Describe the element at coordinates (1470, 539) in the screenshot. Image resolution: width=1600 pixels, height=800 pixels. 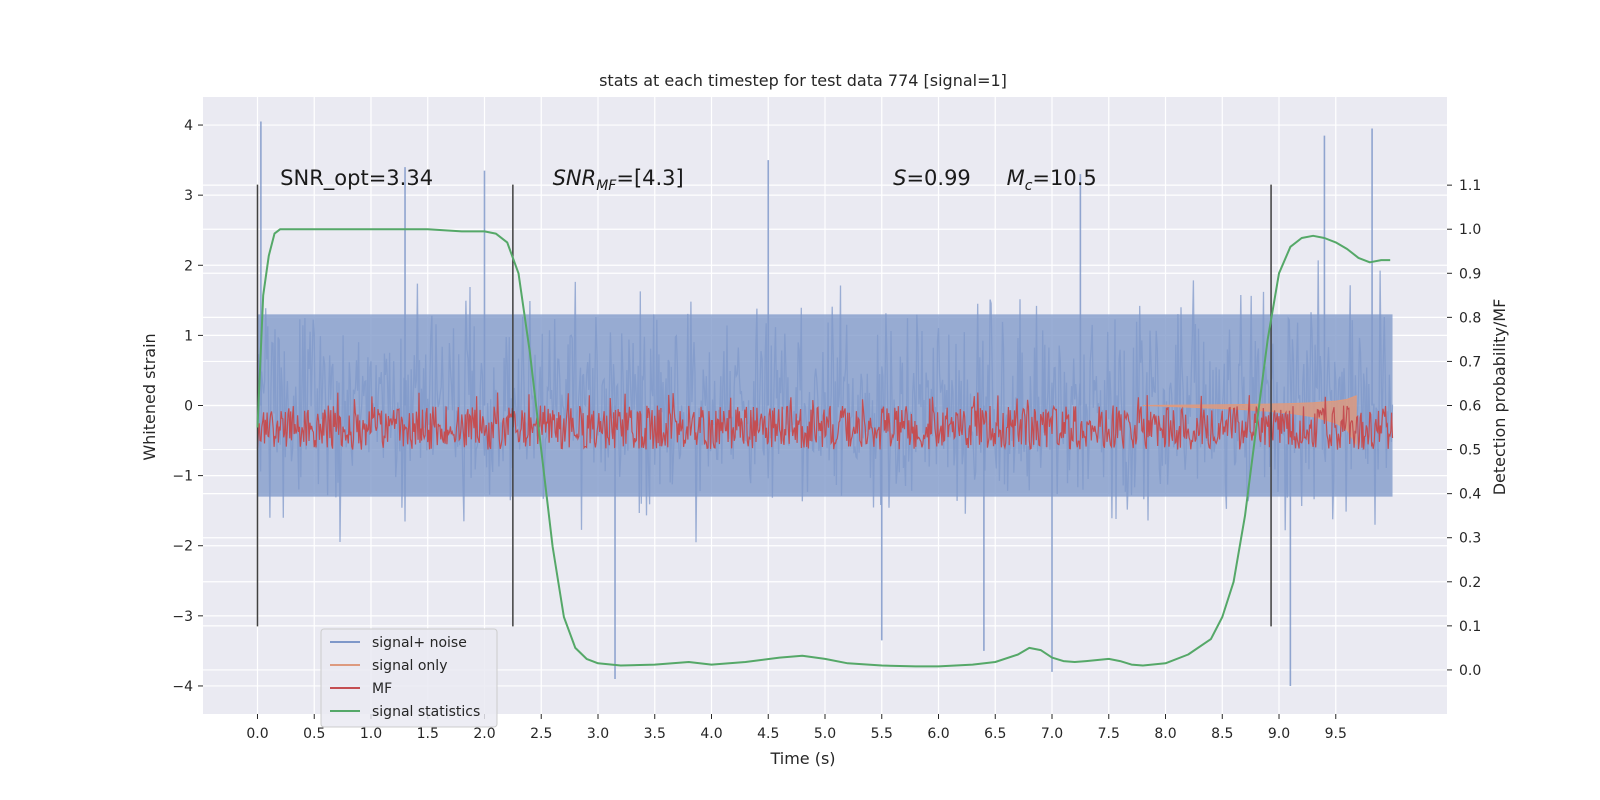
I see `y2-tick-label-8: 0.3` at that location.